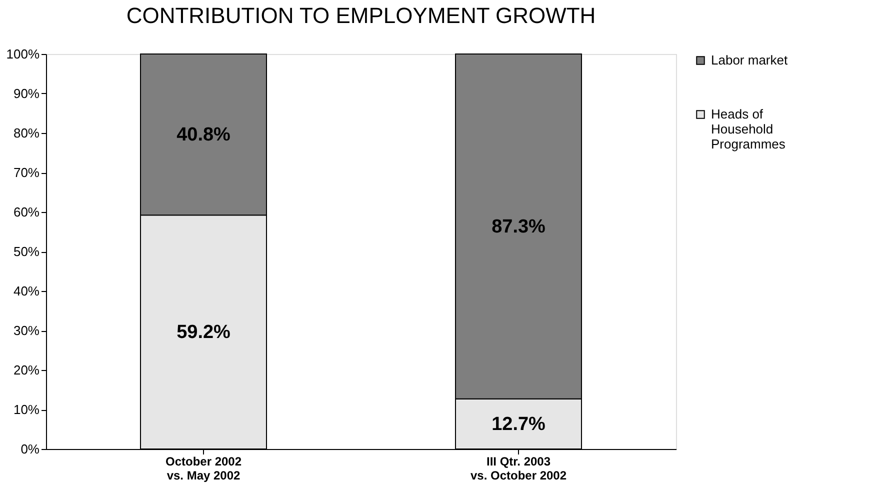 Image resolution: width=887 pixels, height=490 pixels. I want to click on y-tick-label: 20%, so click(26, 370).